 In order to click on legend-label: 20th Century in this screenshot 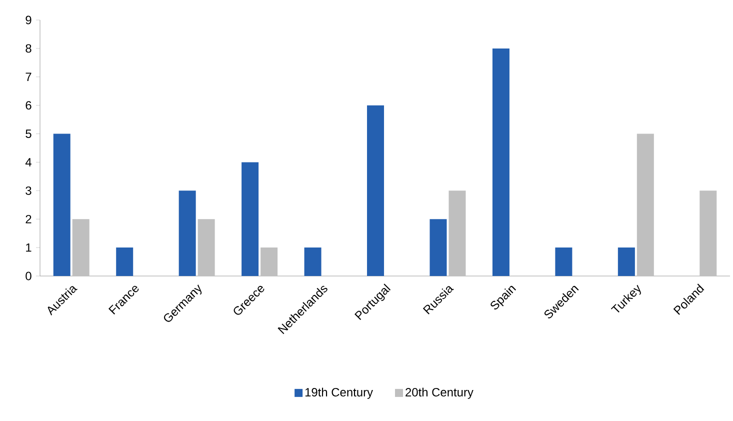, I will do `click(440, 393)`.